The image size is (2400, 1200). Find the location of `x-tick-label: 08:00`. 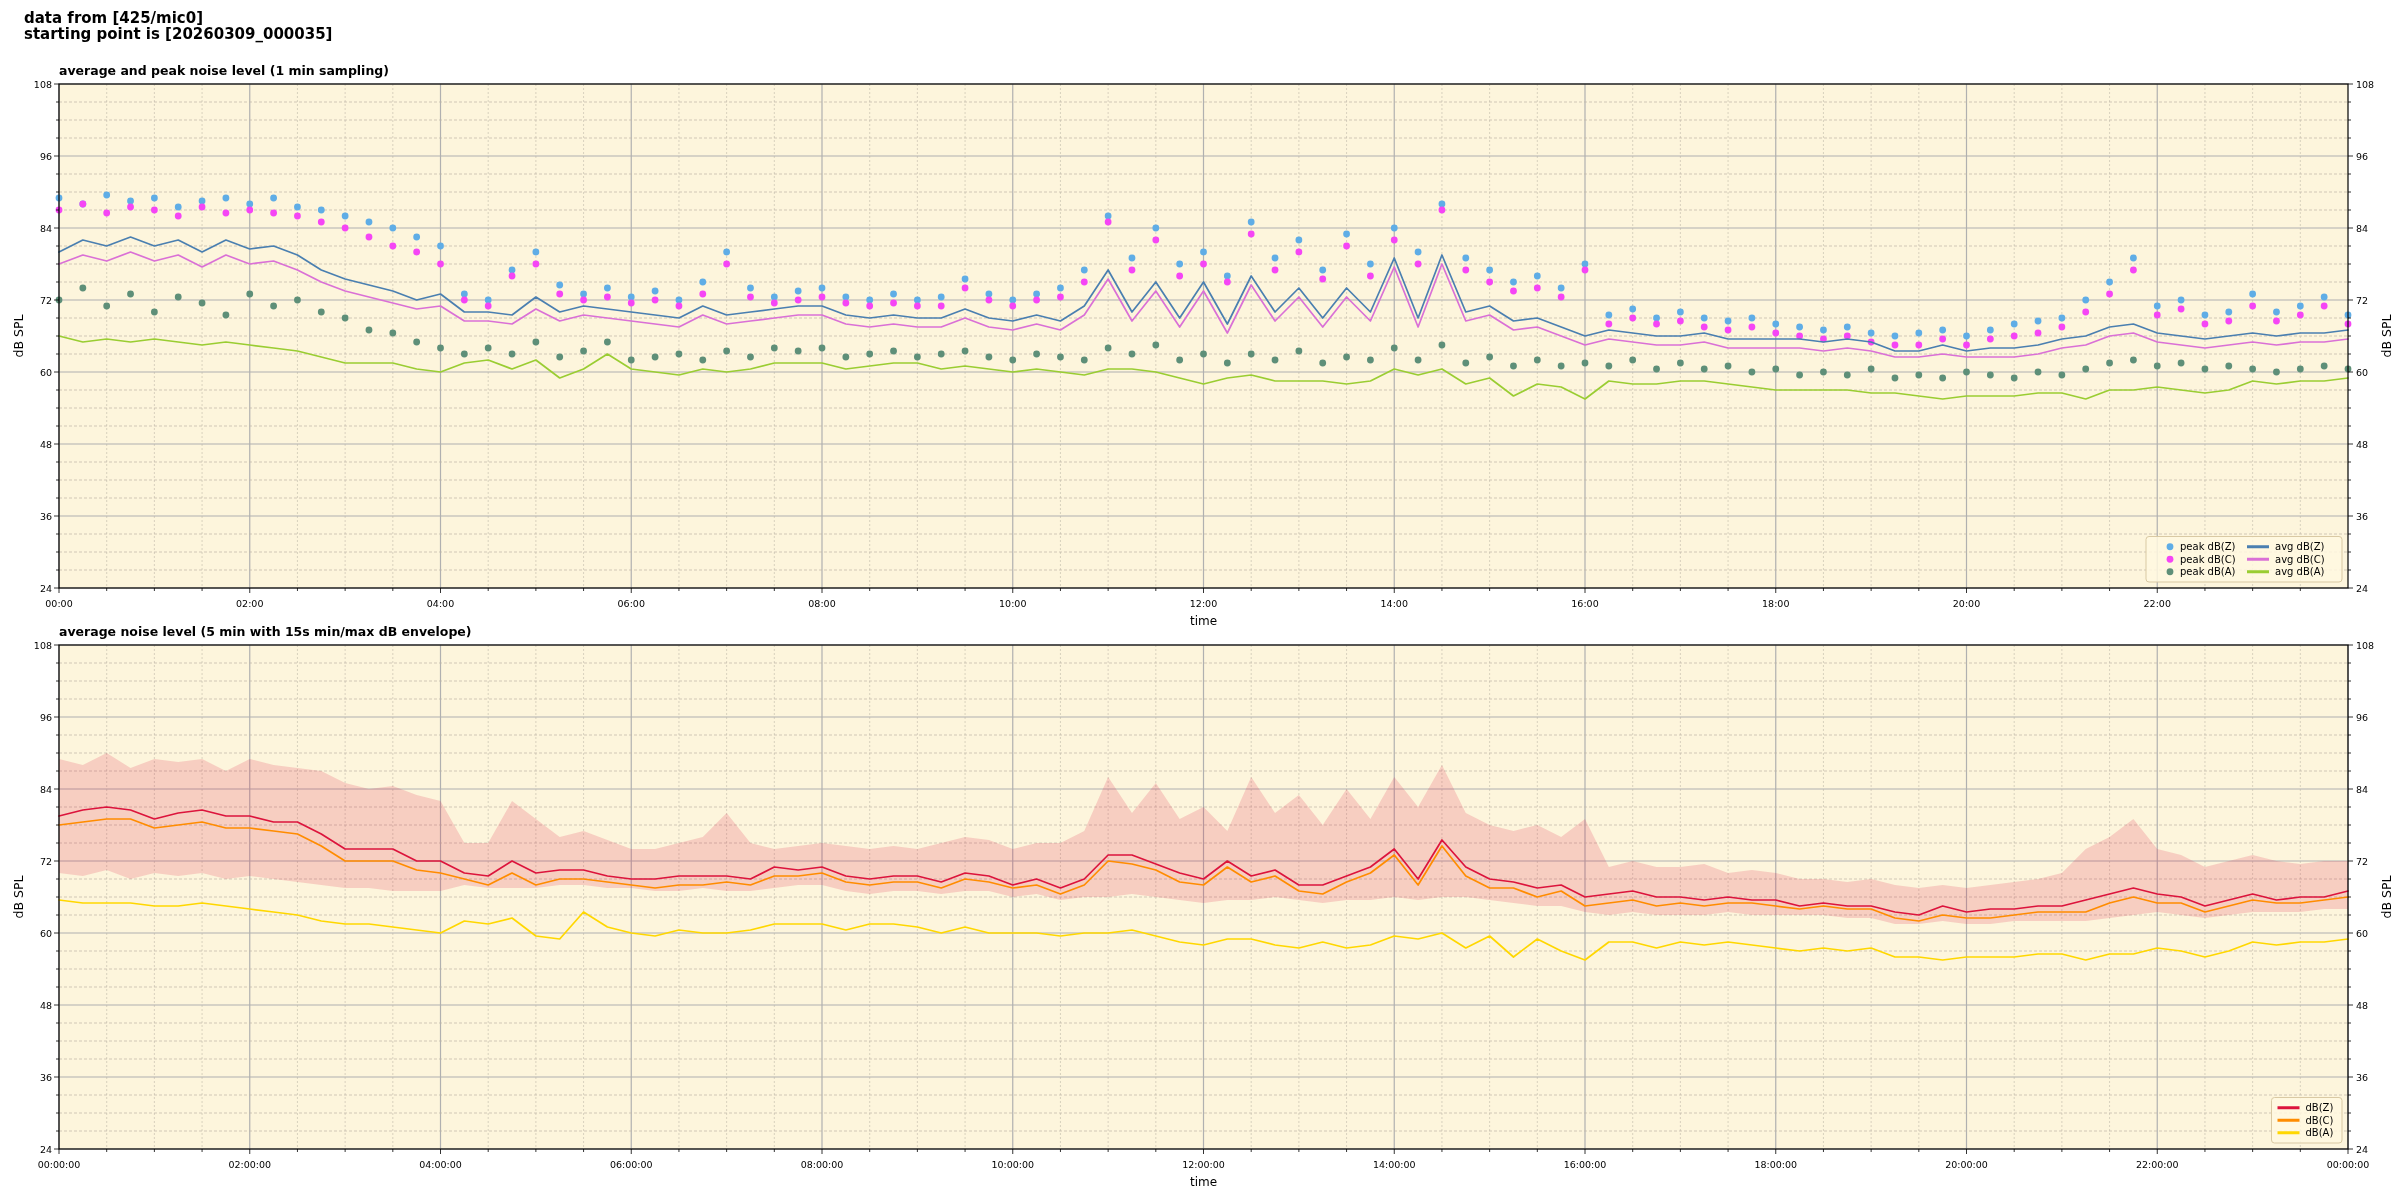

x-tick-label: 08:00 is located at coordinates (822, 603).